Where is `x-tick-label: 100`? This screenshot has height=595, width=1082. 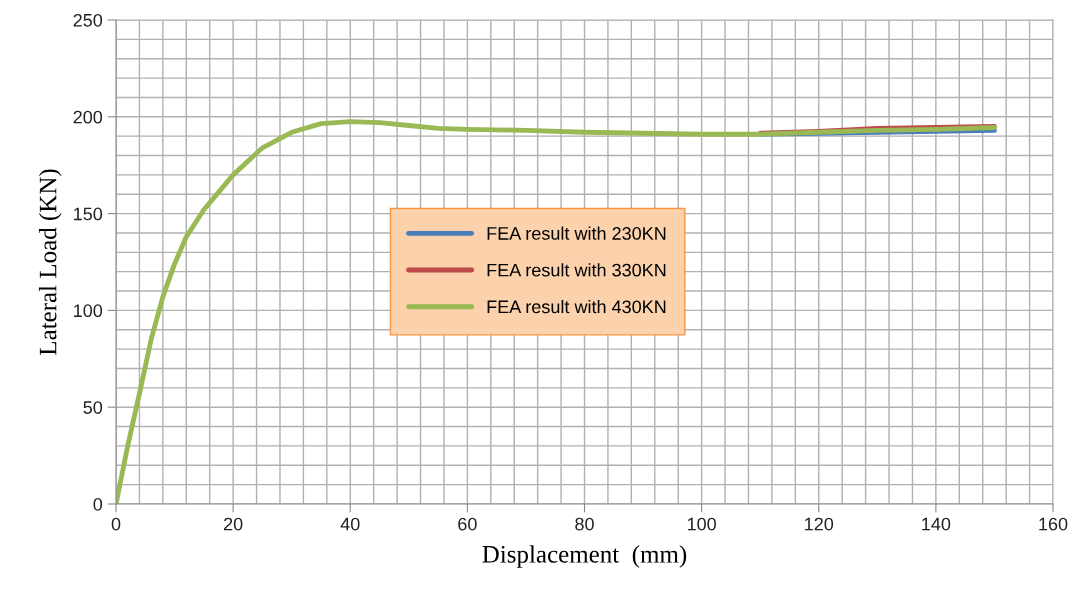
x-tick-label: 100 is located at coordinates (701, 524).